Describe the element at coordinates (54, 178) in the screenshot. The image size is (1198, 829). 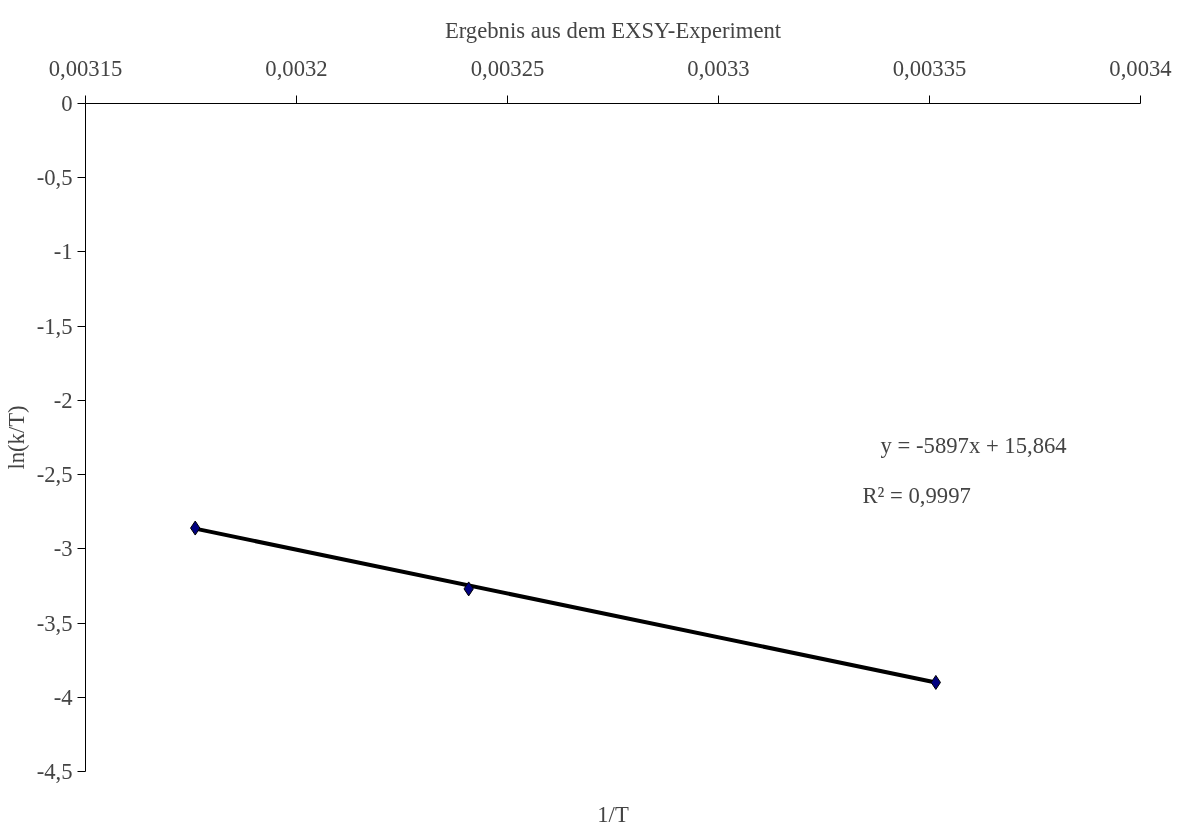
I see `y-tick-label: -0,5` at that location.